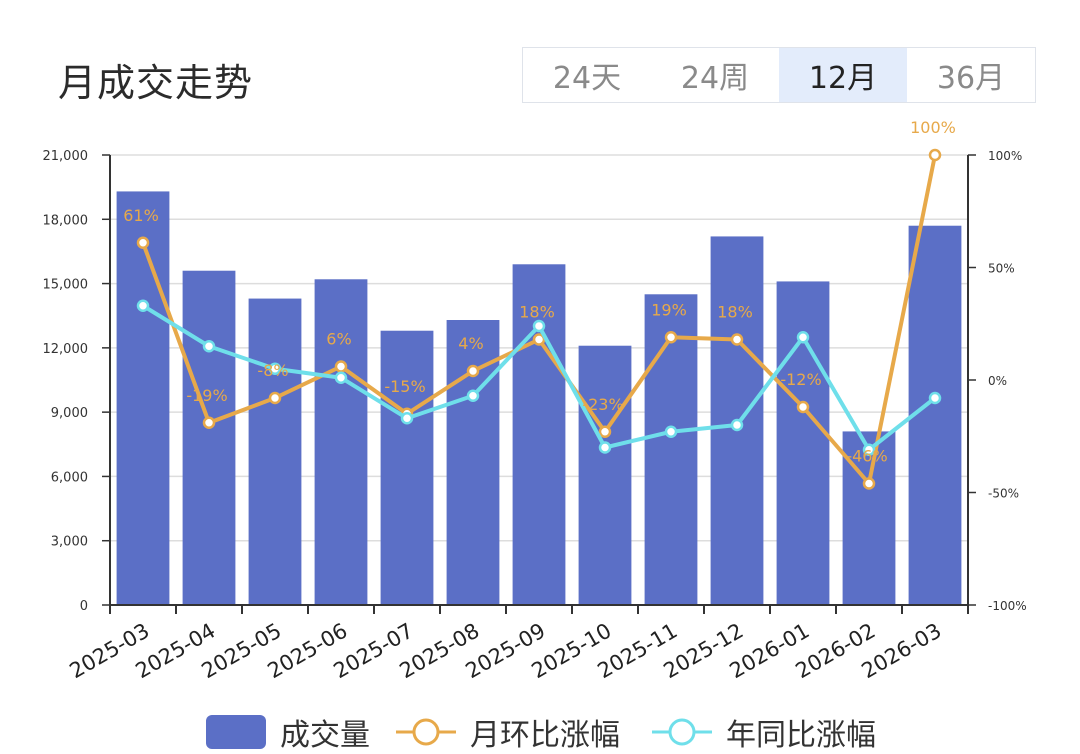  I want to click on y-right-tick-label: -50%, so click(1003, 494).